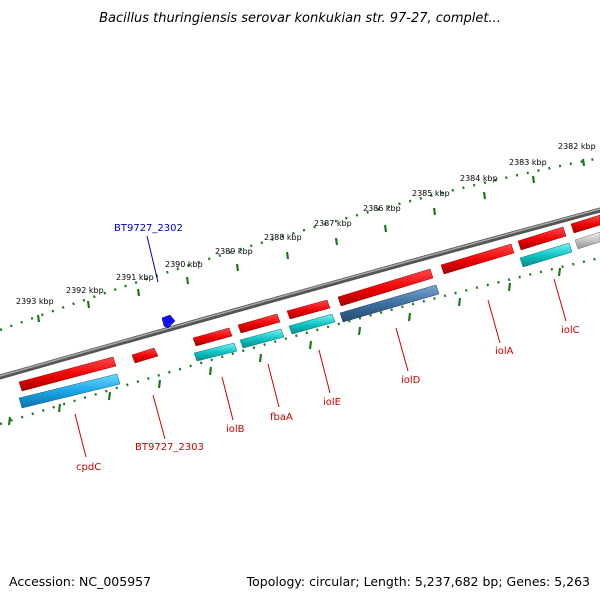  Describe the element at coordinates (215, 352) in the screenshot. I see `gene-iolB-reverse` at that location.